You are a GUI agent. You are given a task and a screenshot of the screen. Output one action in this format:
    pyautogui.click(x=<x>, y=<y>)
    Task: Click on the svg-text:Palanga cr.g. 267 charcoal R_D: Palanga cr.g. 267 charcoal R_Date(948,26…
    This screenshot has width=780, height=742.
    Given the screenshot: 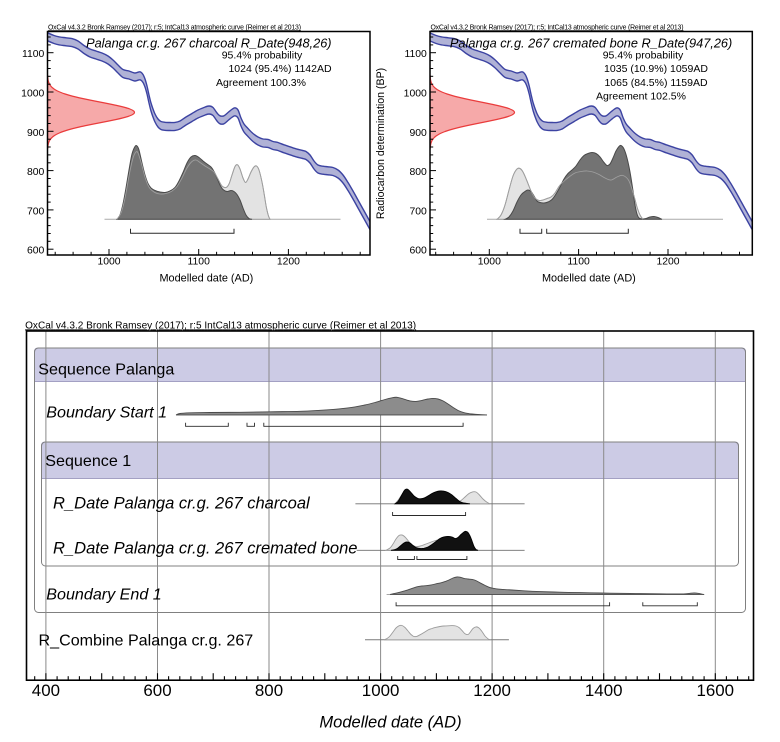 What is the action you would take?
    pyautogui.click(x=208, y=42)
    